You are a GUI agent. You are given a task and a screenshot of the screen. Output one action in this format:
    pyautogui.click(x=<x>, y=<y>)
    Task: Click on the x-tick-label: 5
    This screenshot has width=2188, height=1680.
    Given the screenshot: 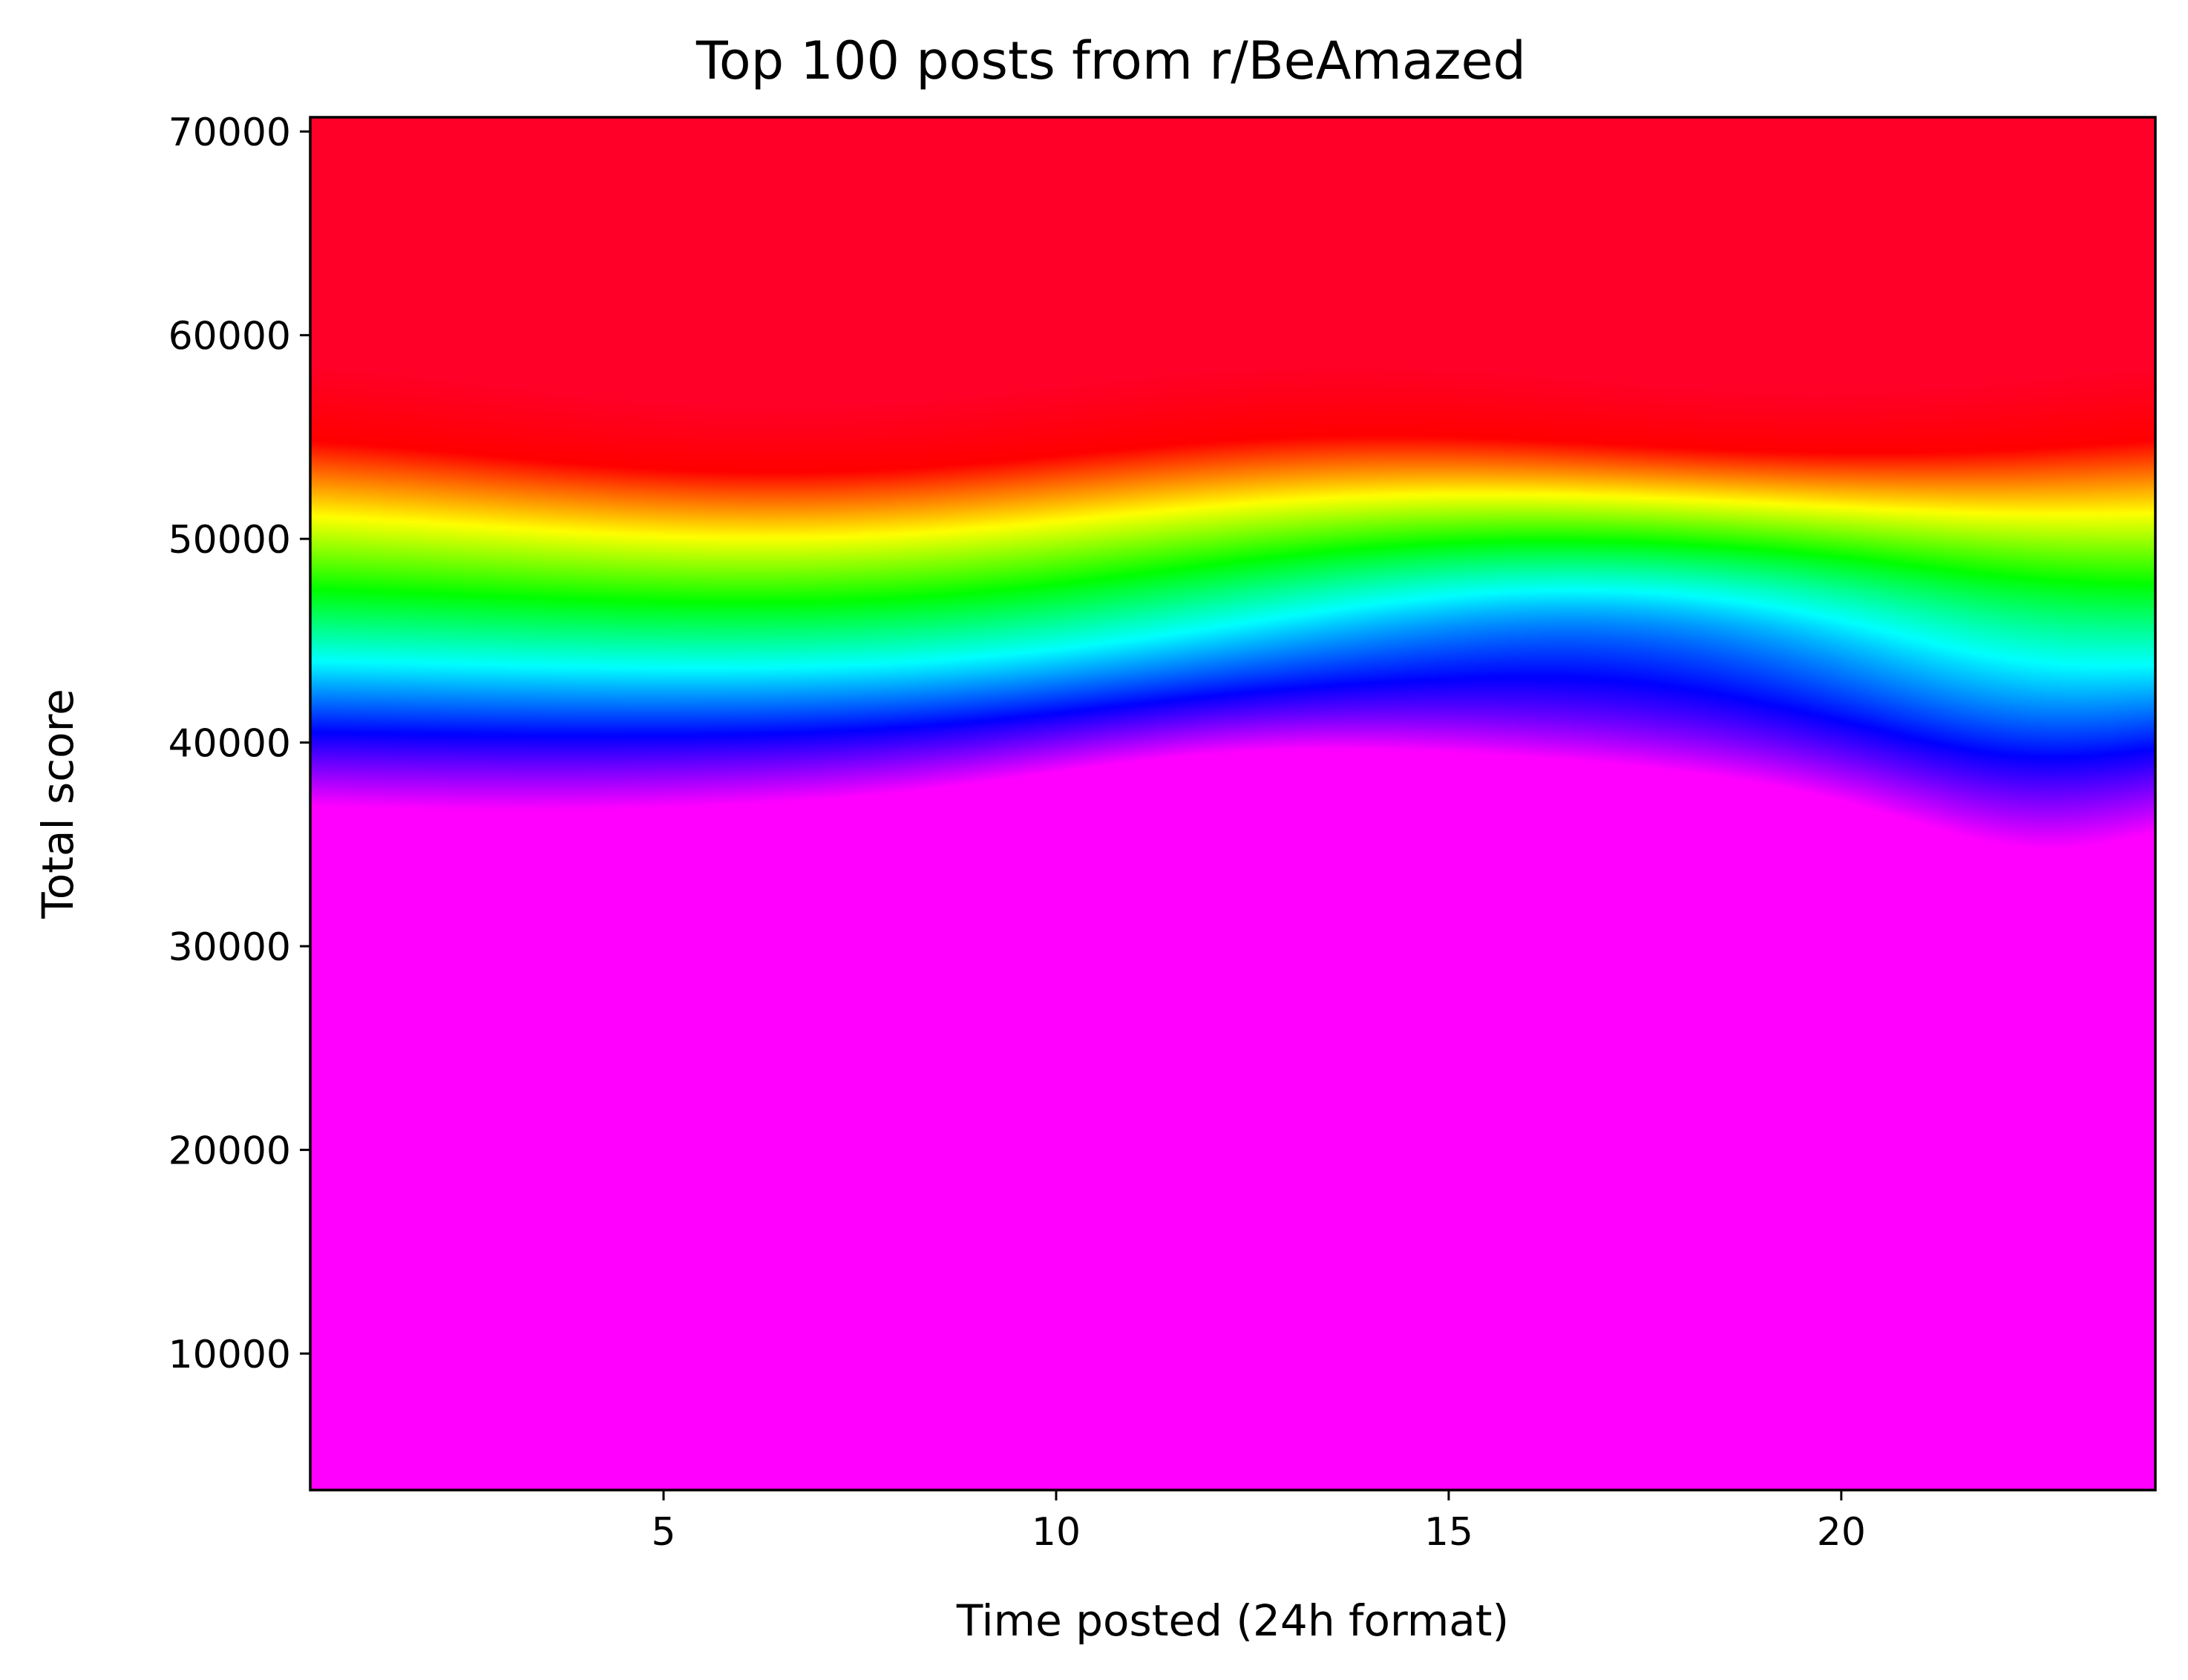 What is the action you would take?
    pyautogui.click(x=663, y=1533)
    